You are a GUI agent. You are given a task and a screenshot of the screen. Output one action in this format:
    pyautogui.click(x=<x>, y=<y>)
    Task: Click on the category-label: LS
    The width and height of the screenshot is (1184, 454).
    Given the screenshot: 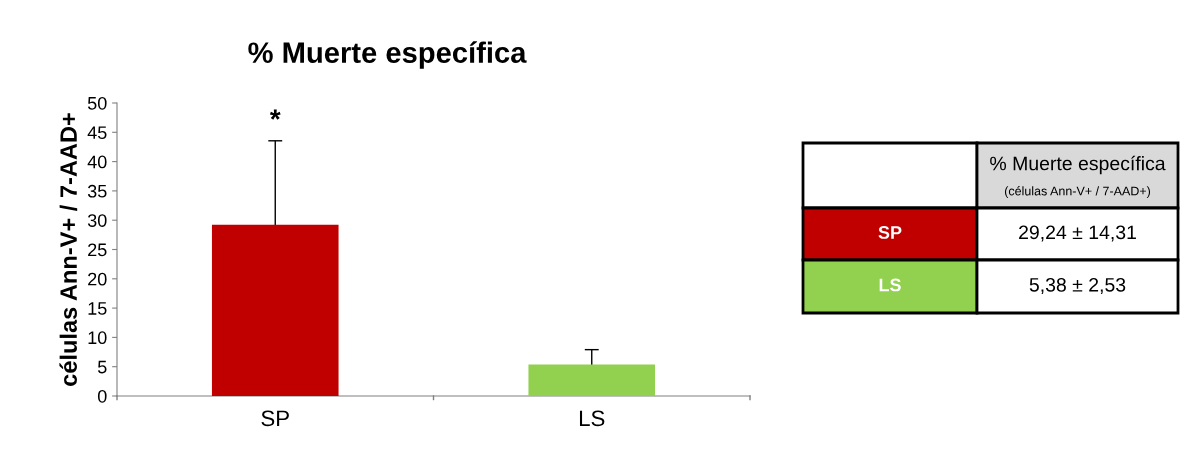 What is the action you would take?
    pyautogui.click(x=890, y=285)
    